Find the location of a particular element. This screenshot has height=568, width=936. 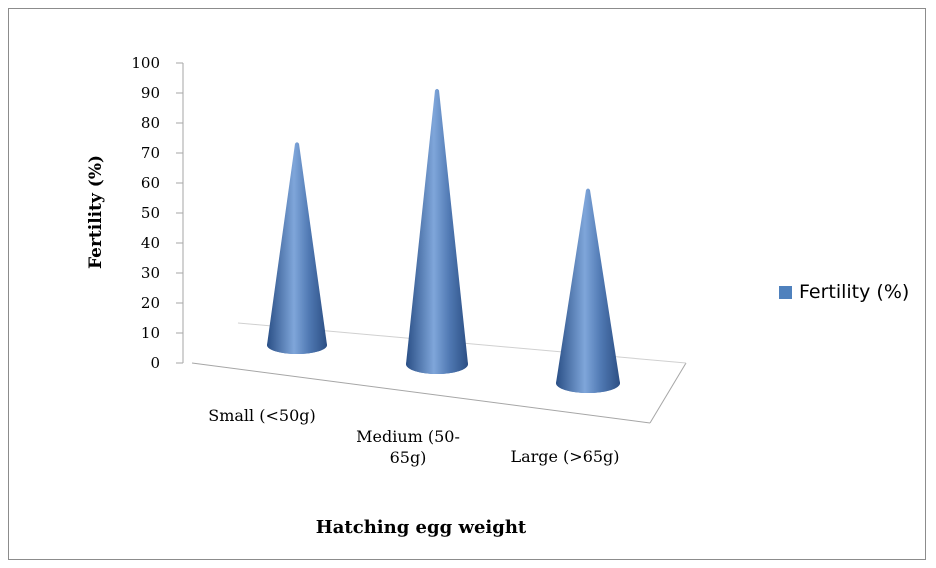

y-tick-label: 80 is located at coordinates (150, 123).